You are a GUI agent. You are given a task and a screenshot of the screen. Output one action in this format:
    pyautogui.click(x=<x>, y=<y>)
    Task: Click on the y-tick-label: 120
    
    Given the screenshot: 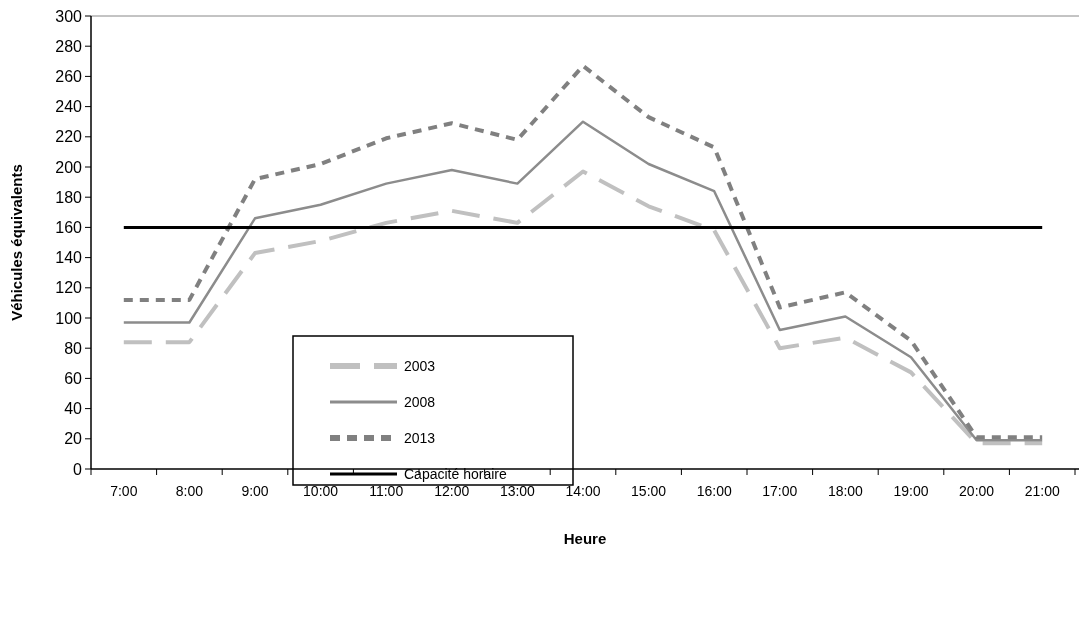 What is the action you would take?
    pyautogui.click(x=69, y=288)
    